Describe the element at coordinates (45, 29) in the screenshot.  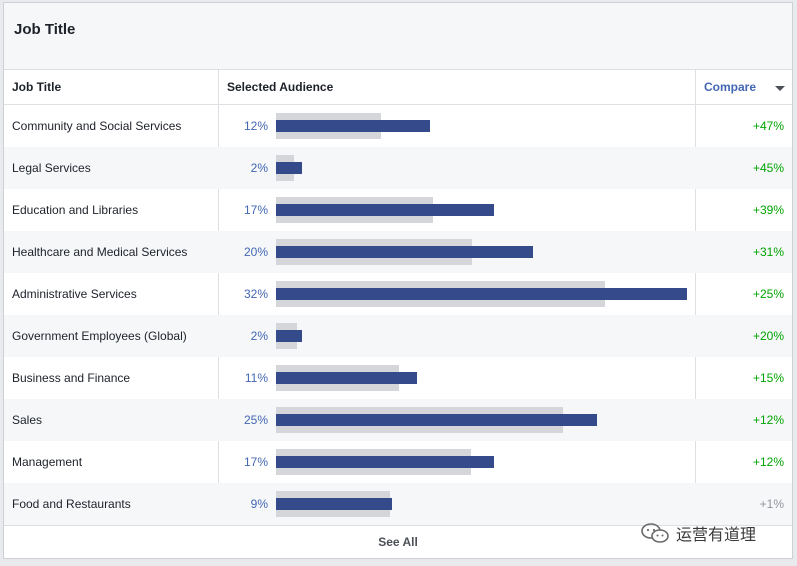
I see `card-title: Job Title` at that location.